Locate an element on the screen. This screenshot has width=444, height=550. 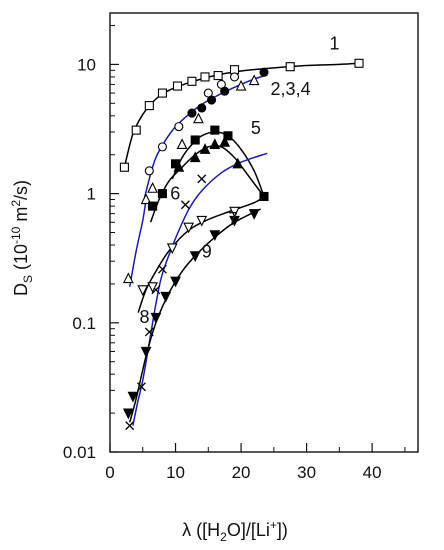
curve-label: 2,3,4 is located at coordinates (291, 89).